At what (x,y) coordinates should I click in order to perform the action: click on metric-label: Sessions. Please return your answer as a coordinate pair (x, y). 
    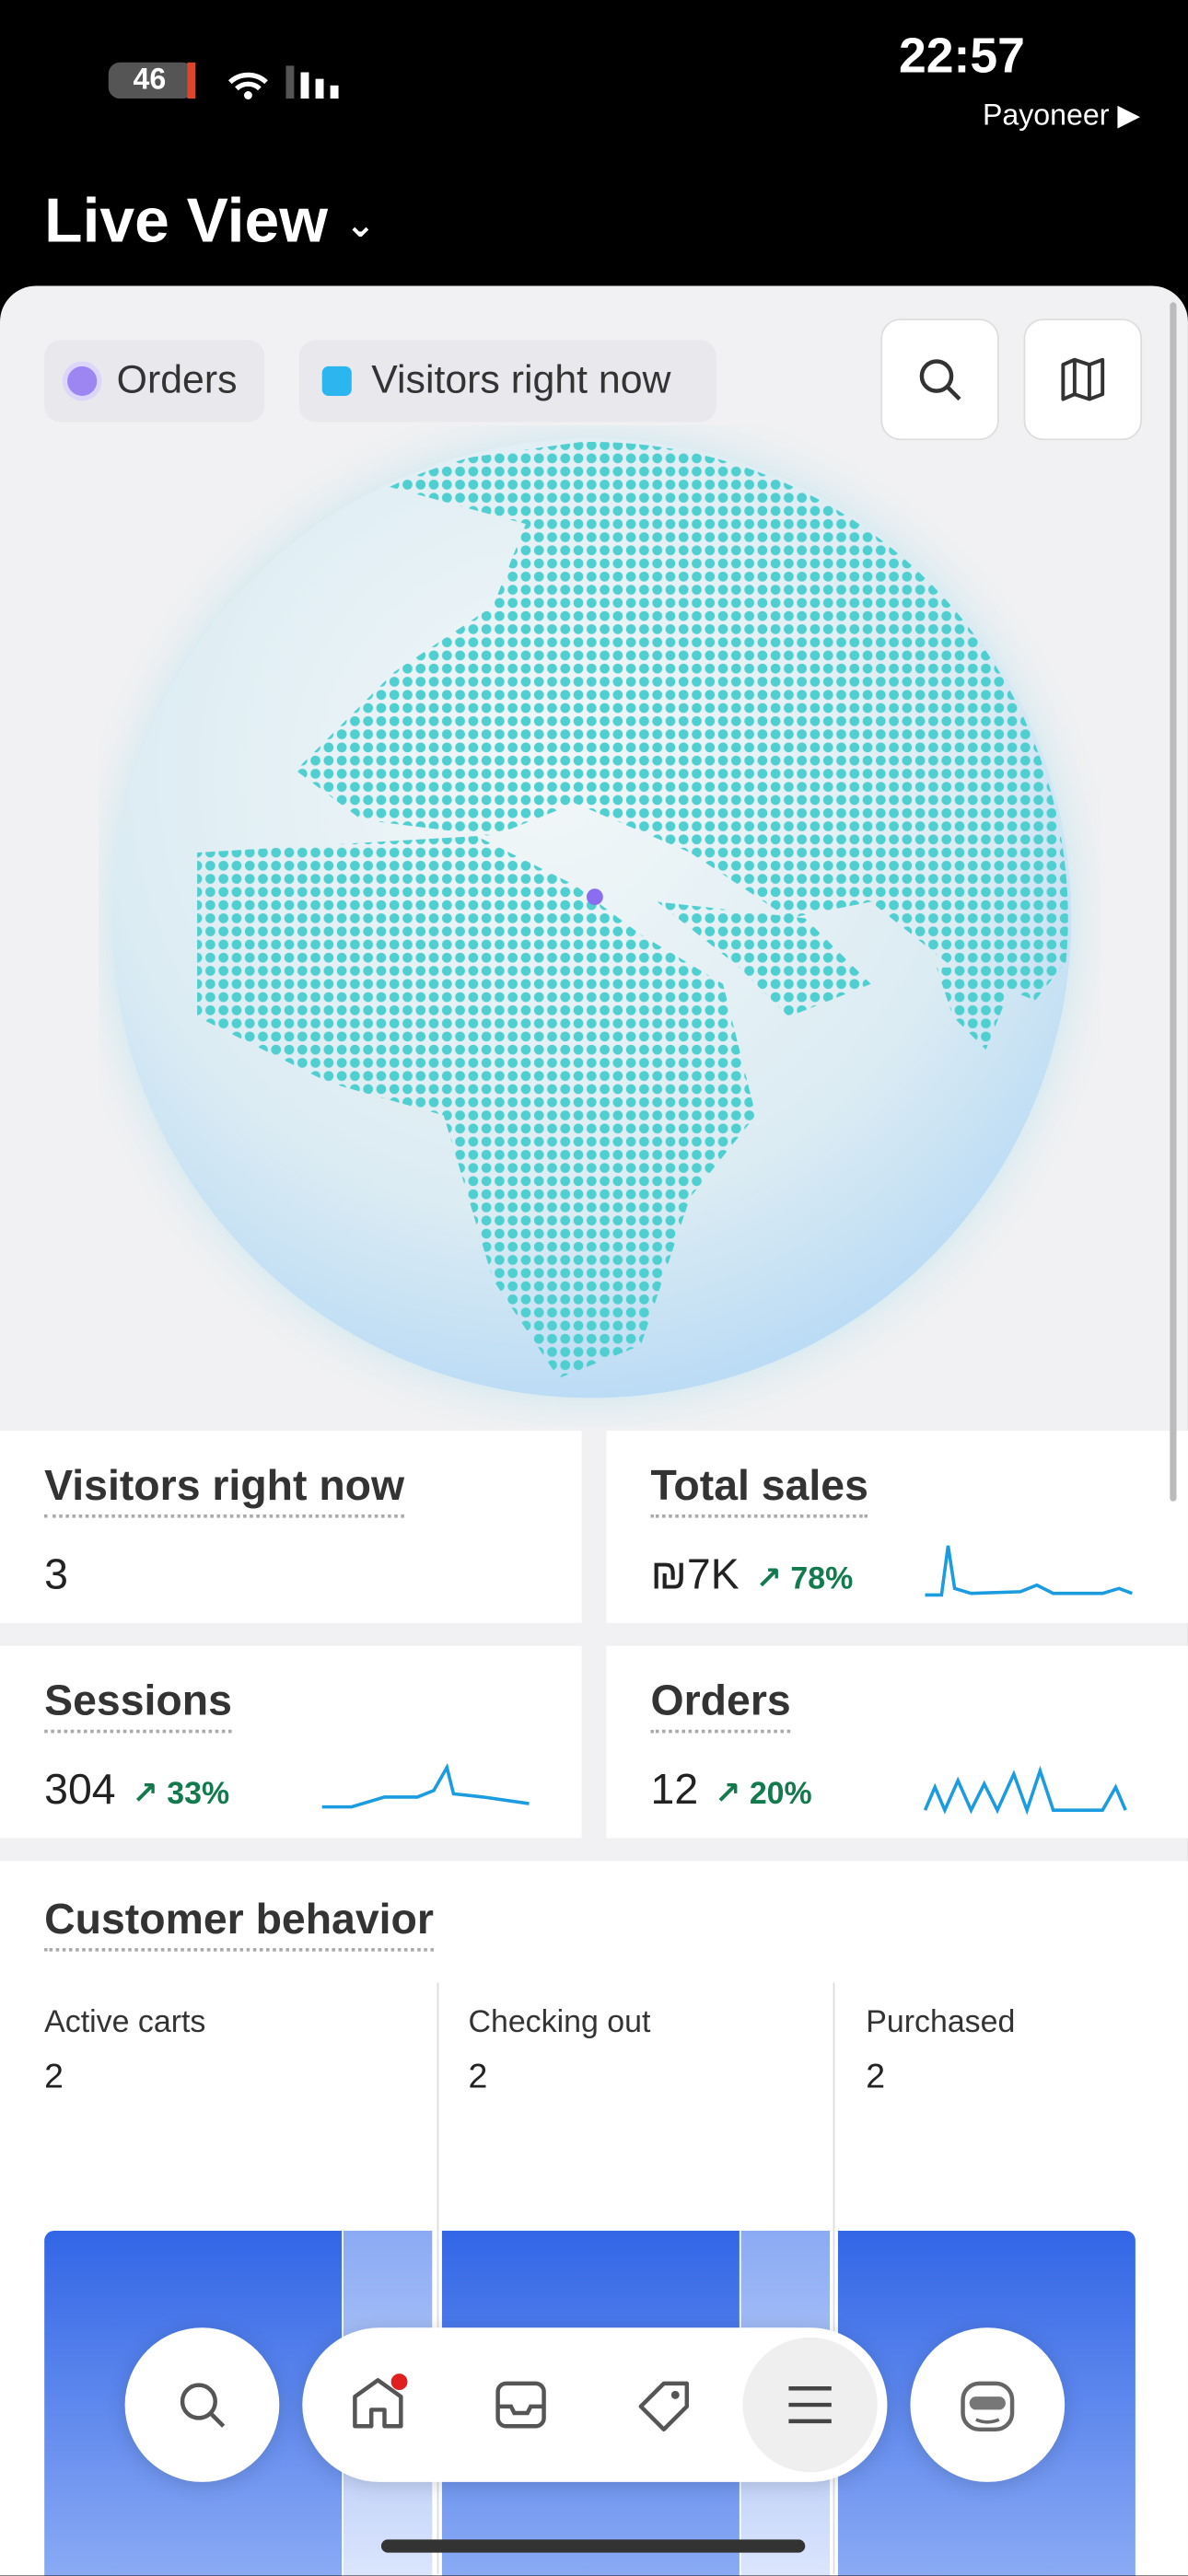
    Looking at the image, I should click on (138, 1705).